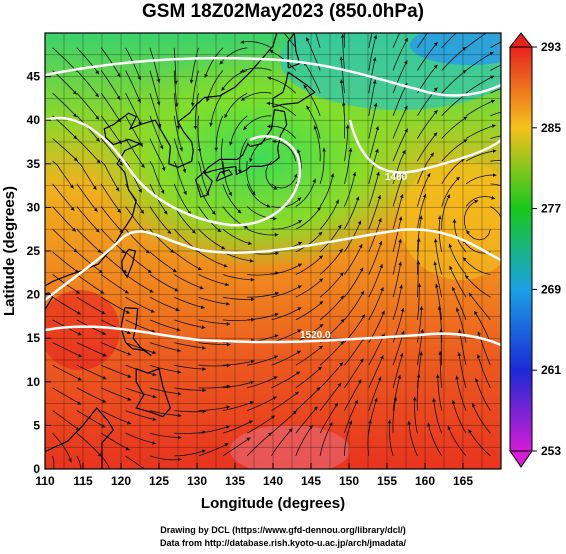  Describe the element at coordinates (34, 120) in the screenshot. I see `y-tick-label: 40` at that location.